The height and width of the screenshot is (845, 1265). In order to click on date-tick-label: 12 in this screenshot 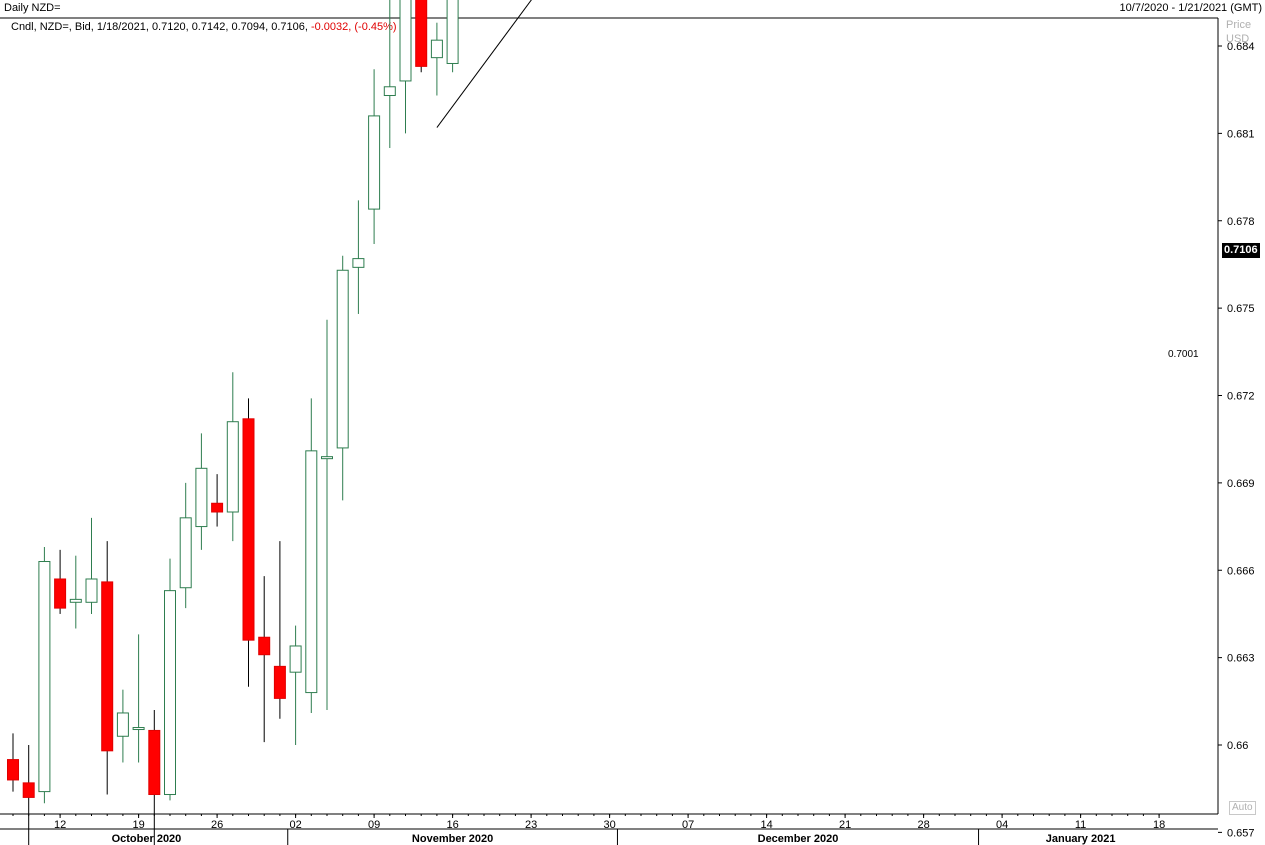, I will do `click(60, 825)`.